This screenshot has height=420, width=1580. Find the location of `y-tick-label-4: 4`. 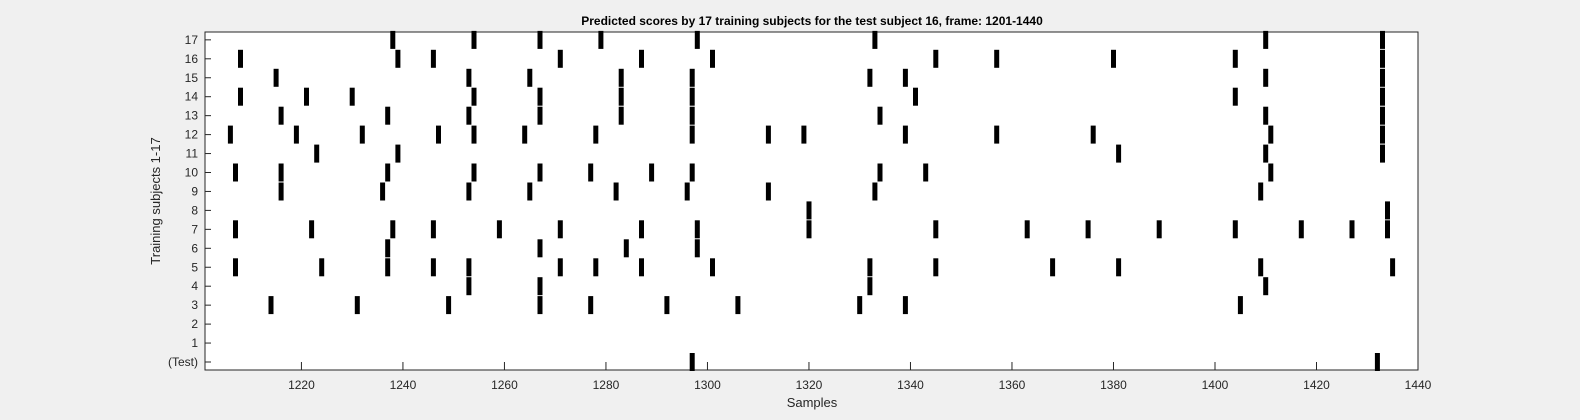

y-tick-label-4: 4 is located at coordinates (194, 286).